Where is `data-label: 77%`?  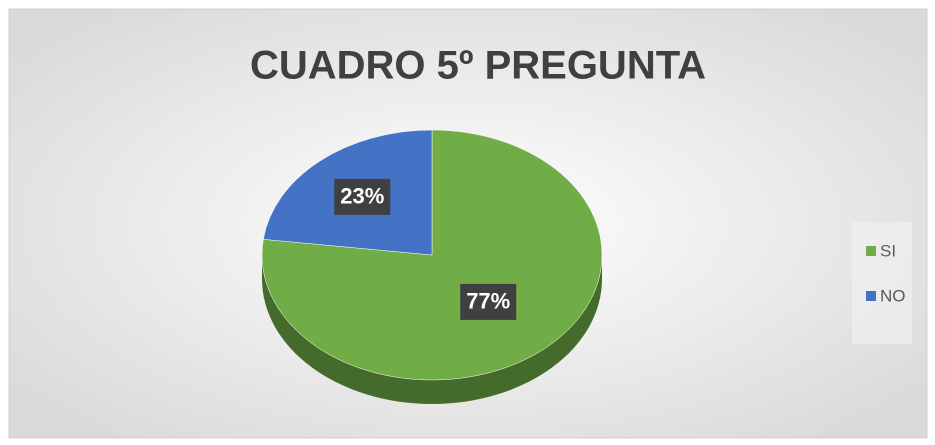
data-label: 77% is located at coordinates (488, 301).